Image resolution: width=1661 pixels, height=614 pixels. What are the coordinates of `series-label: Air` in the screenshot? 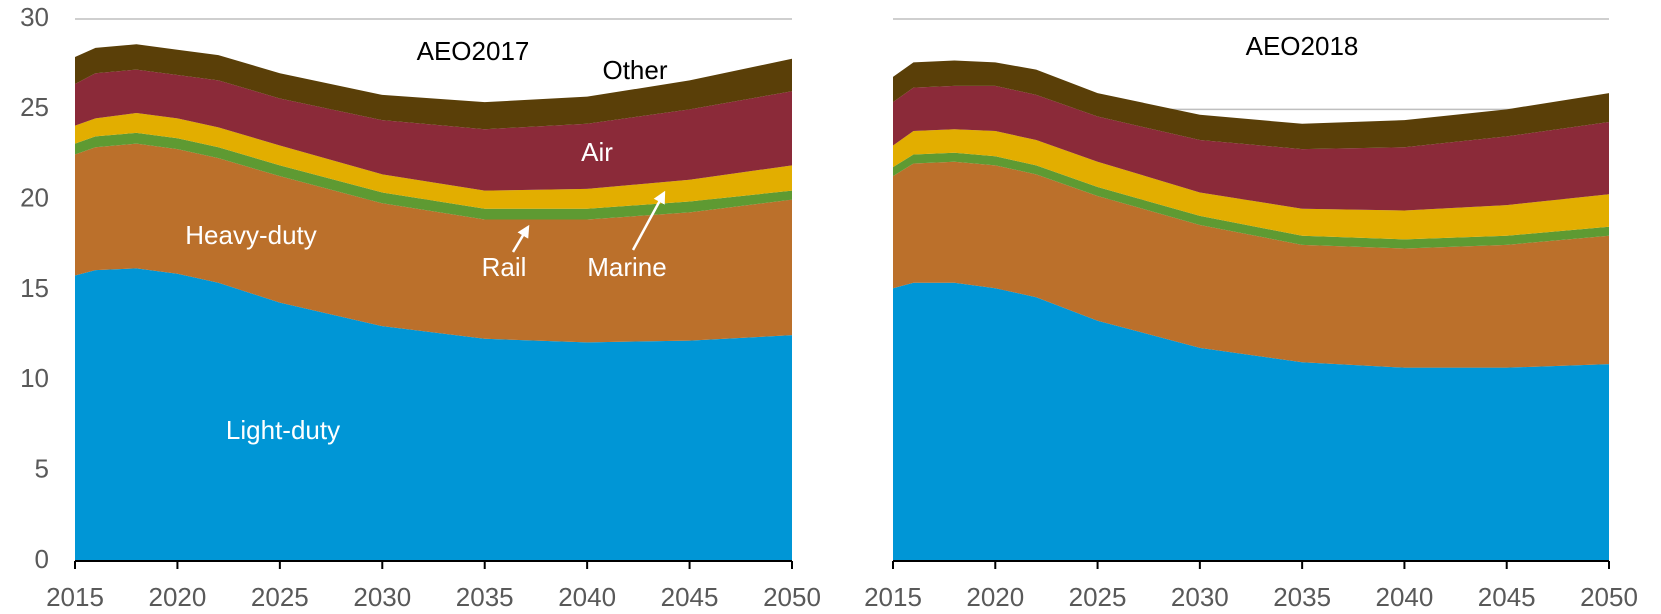 It's located at (597, 152).